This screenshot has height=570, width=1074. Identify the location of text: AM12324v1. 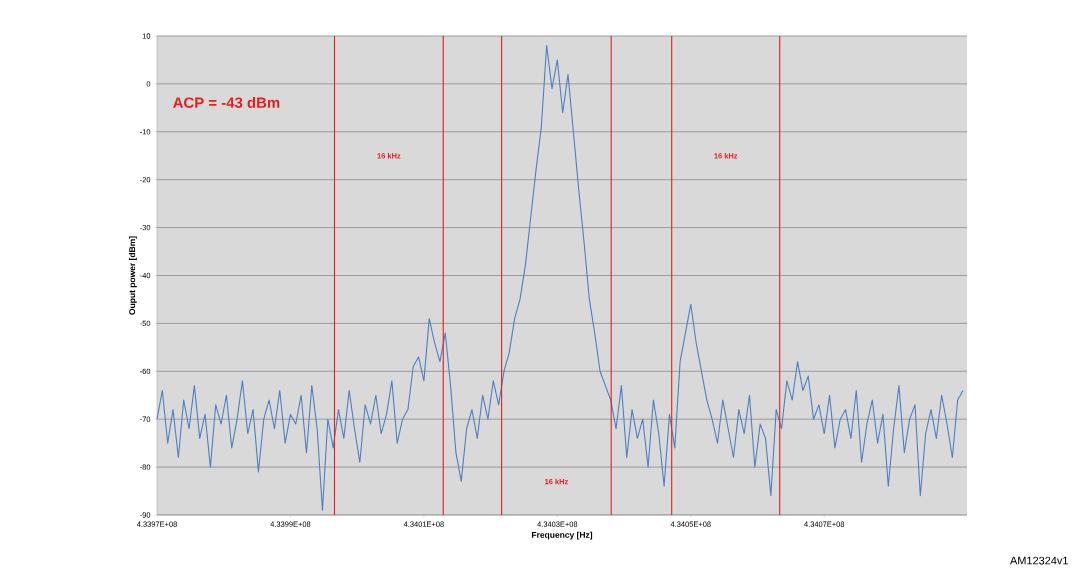
(1039, 560).